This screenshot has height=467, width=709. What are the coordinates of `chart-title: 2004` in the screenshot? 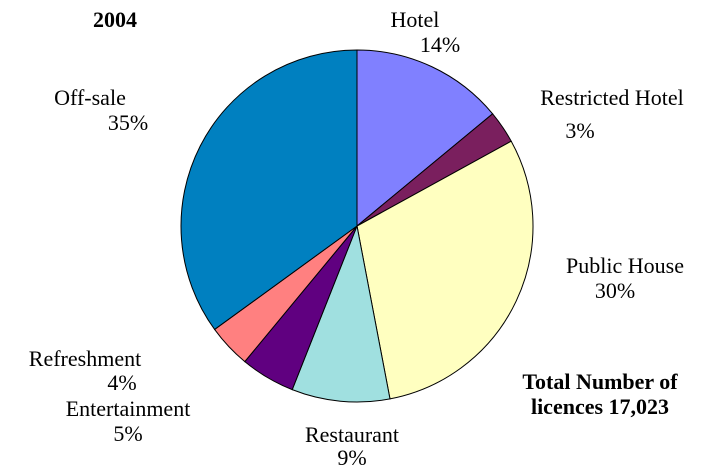 It's located at (115, 19).